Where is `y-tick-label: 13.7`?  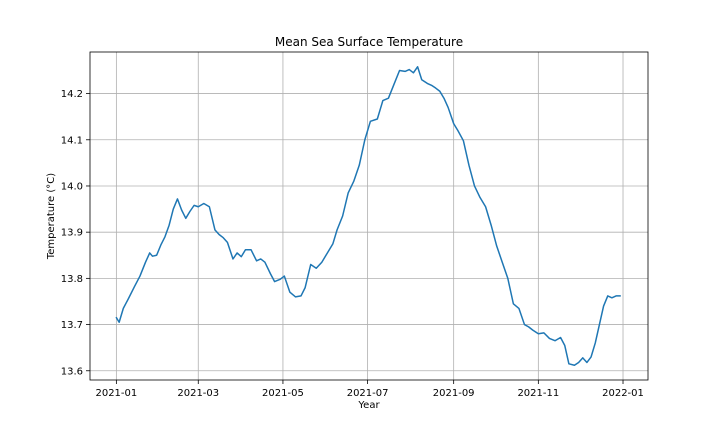 y-tick-label: 13.7 is located at coordinates (72, 325).